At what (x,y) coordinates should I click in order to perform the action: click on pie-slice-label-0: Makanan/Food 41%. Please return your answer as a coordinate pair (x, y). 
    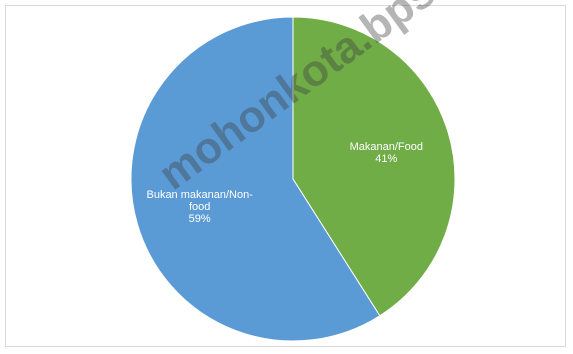
    Looking at the image, I should click on (386, 153).